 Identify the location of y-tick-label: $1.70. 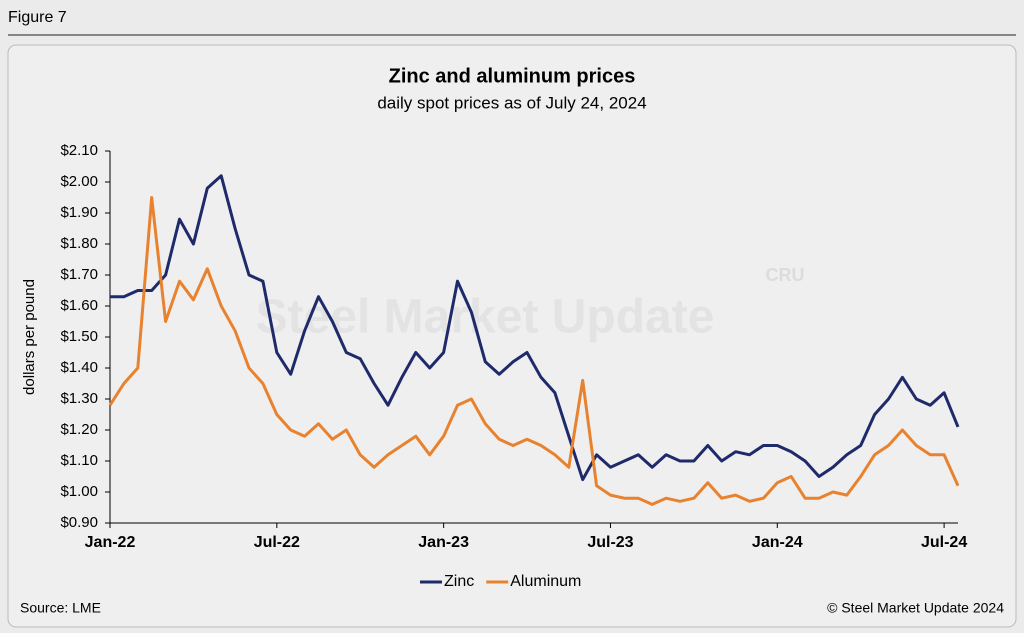
(79, 274).